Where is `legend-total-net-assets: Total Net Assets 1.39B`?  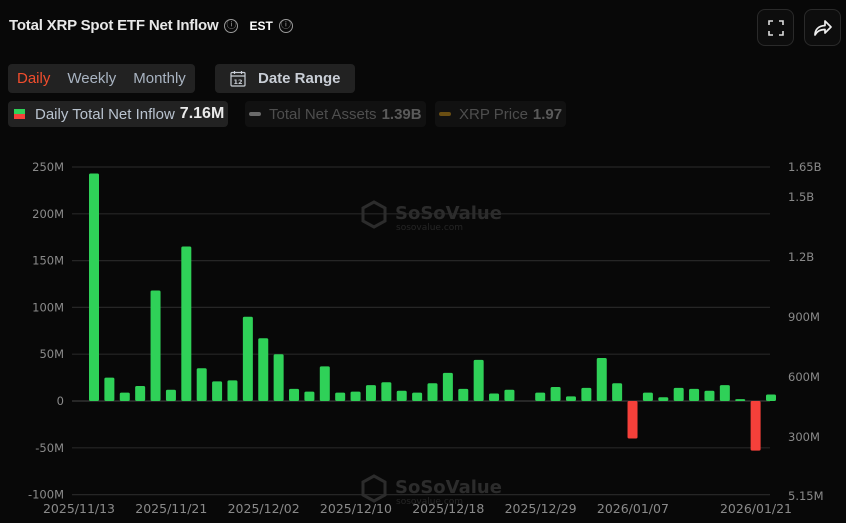 legend-total-net-assets: Total Net Assets 1.39B is located at coordinates (335, 114).